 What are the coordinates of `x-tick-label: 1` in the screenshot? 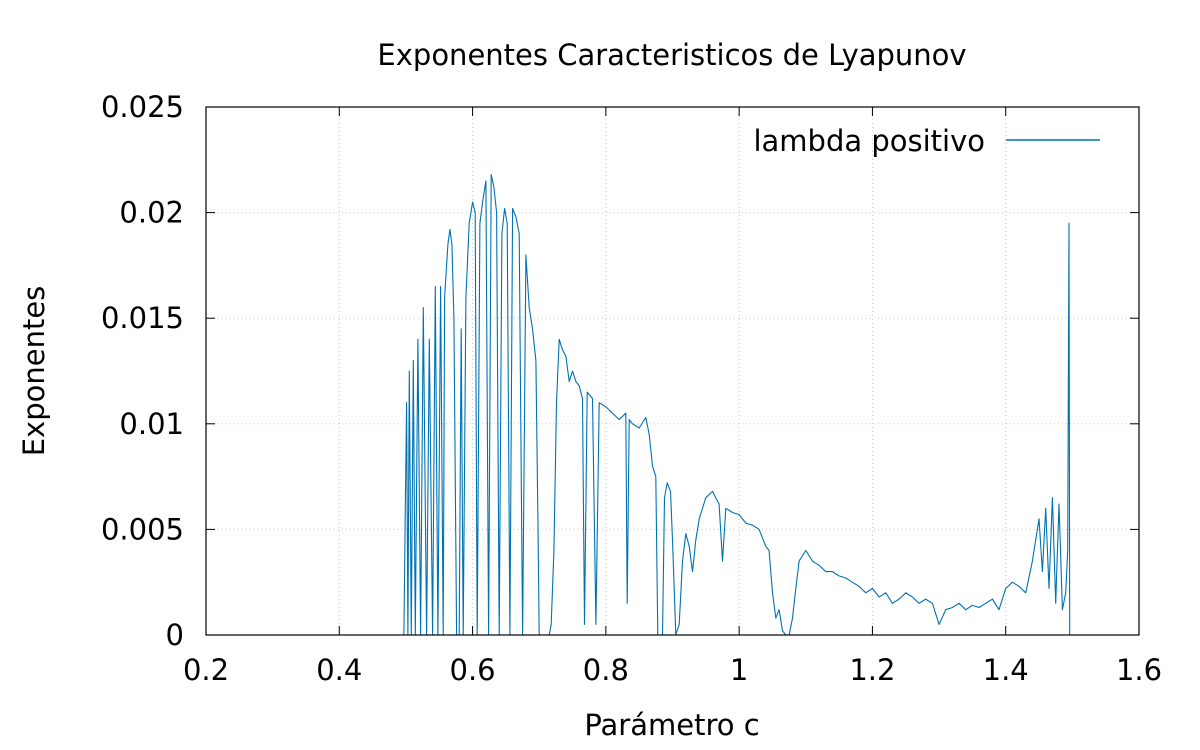 It's located at (739, 670).